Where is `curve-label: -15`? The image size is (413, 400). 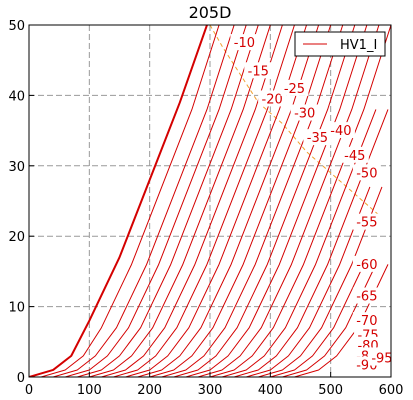
curve-label: -15 is located at coordinates (258, 71).